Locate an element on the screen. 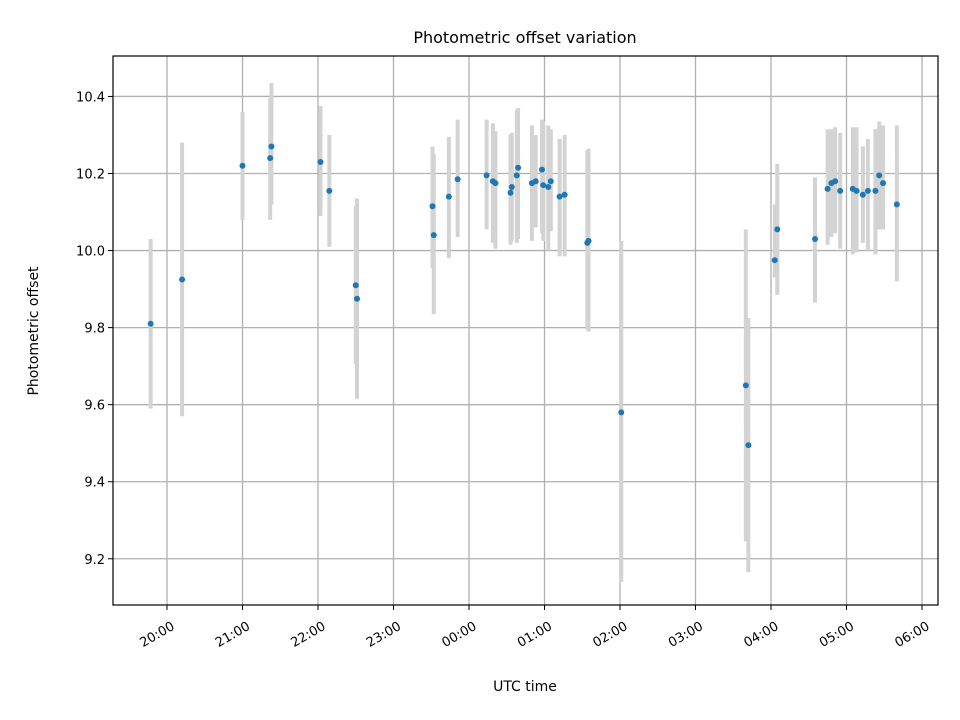 This screenshot has width=960, height=720. y-axis: 9.2 9.4 9.6 9.8 10.0 10.2 10.4 is located at coordinates (94, 329).